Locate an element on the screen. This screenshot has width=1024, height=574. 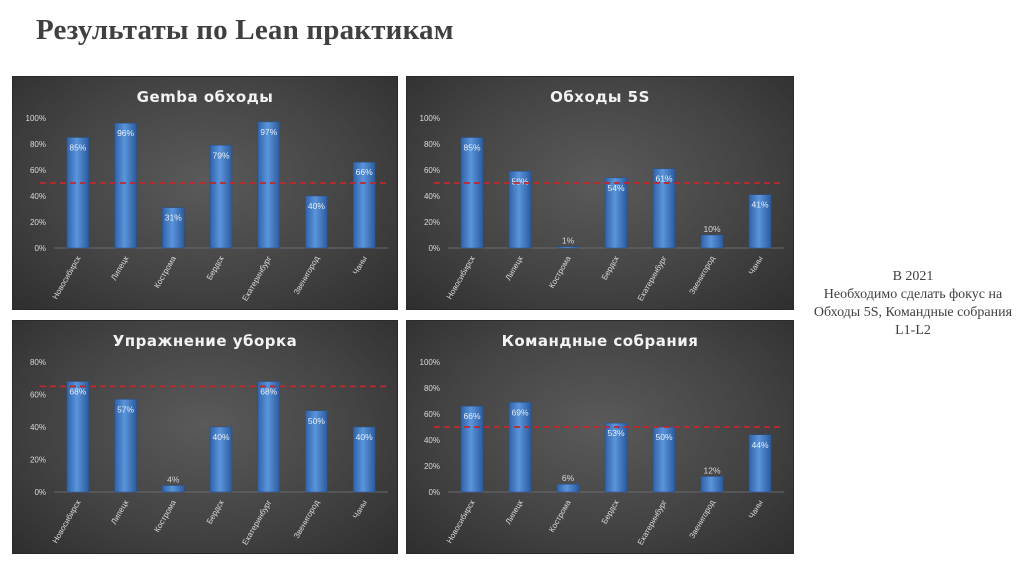
data-label: 96% is located at coordinates (125, 133).